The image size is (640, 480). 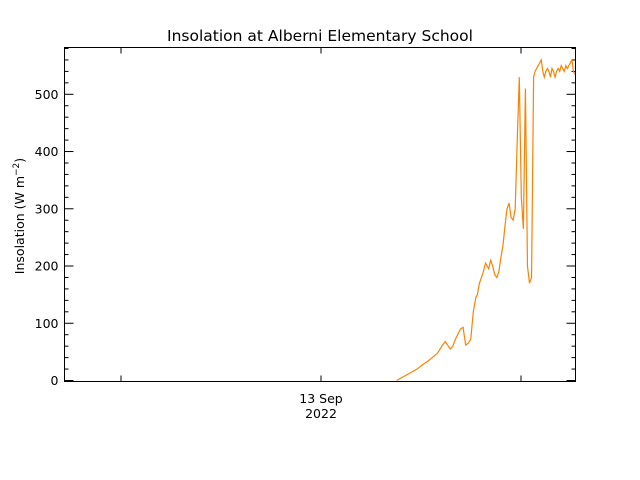 What do you see at coordinates (19, 225) in the screenshot?
I see `y-axis-label-main: Insolation (W m` at bounding box center [19, 225].